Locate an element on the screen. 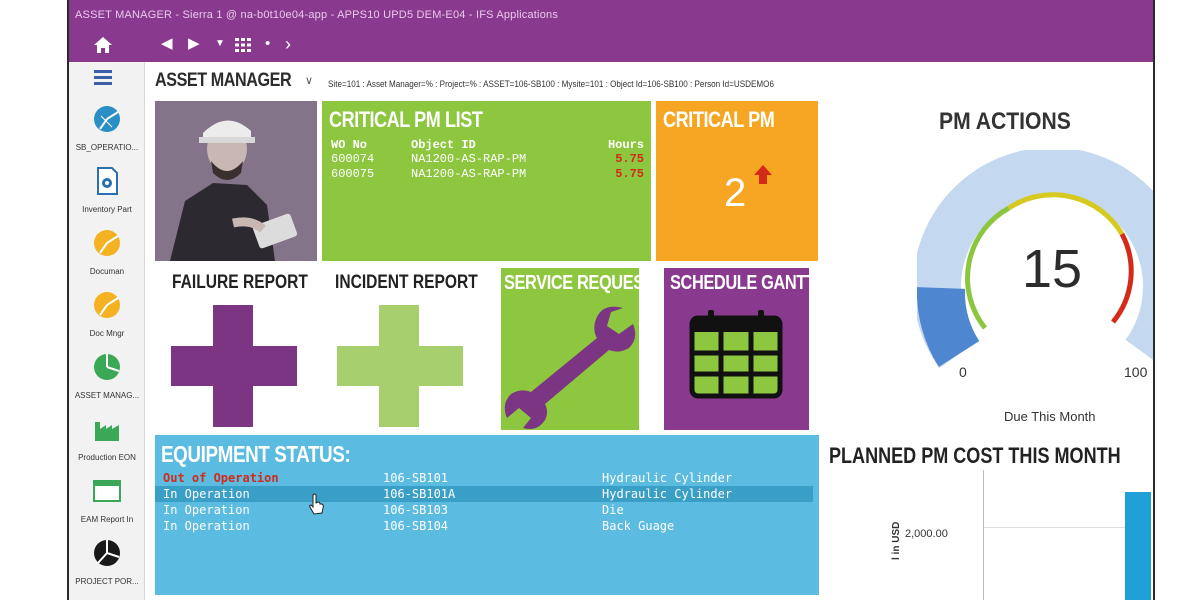  object-cell: 106-SB101A is located at coordinates (419, 494).